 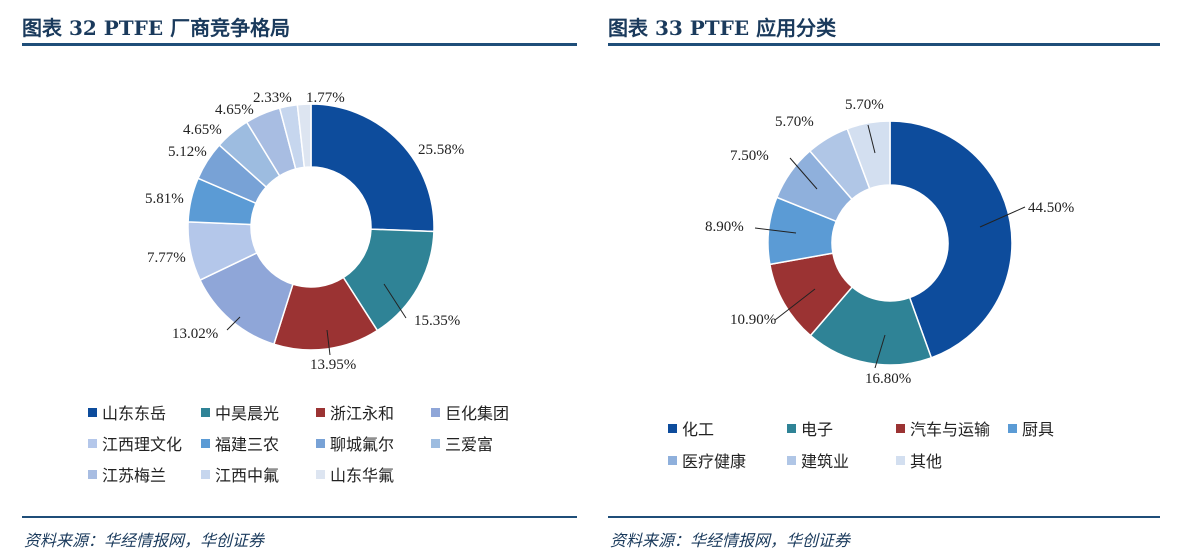 I want to click on legend-label: 浙江永和, so click(x=362, y=413).